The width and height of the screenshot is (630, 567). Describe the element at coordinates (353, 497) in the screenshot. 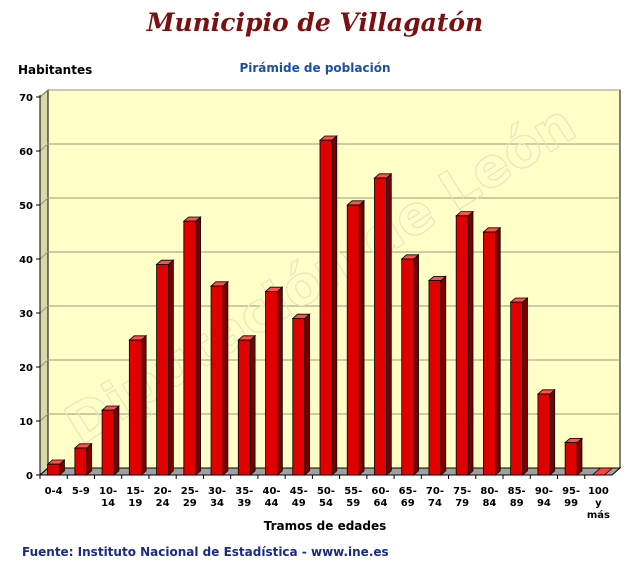

I see `x-tick-label: 55-59` at that location.